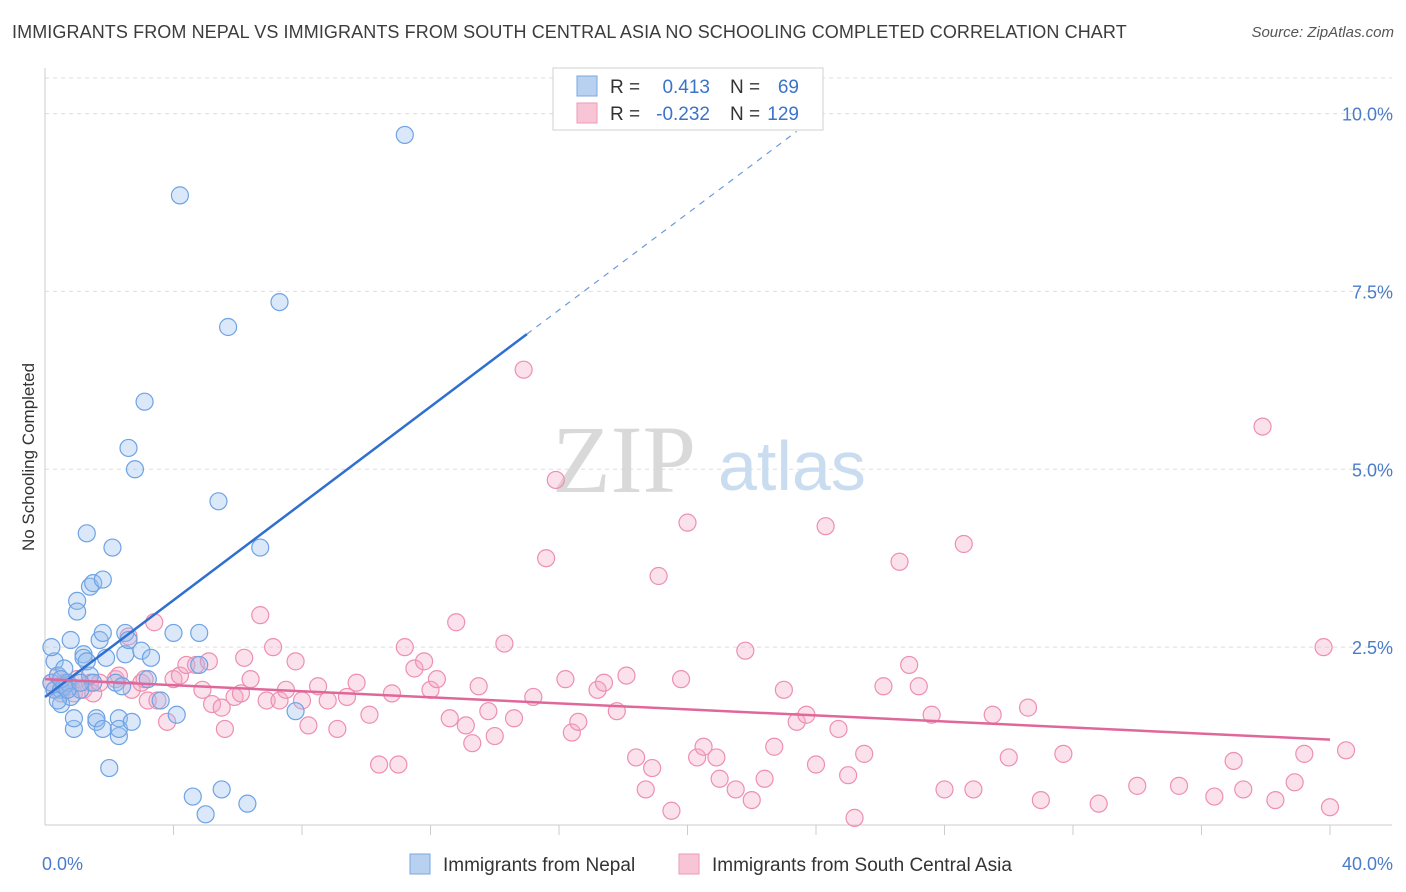 The height and width of the screenshot is (892, 1406). Describe the element at coordinates (689, 864) in the screenshot. I see `bottom-legend-swatch-sca` at that location.